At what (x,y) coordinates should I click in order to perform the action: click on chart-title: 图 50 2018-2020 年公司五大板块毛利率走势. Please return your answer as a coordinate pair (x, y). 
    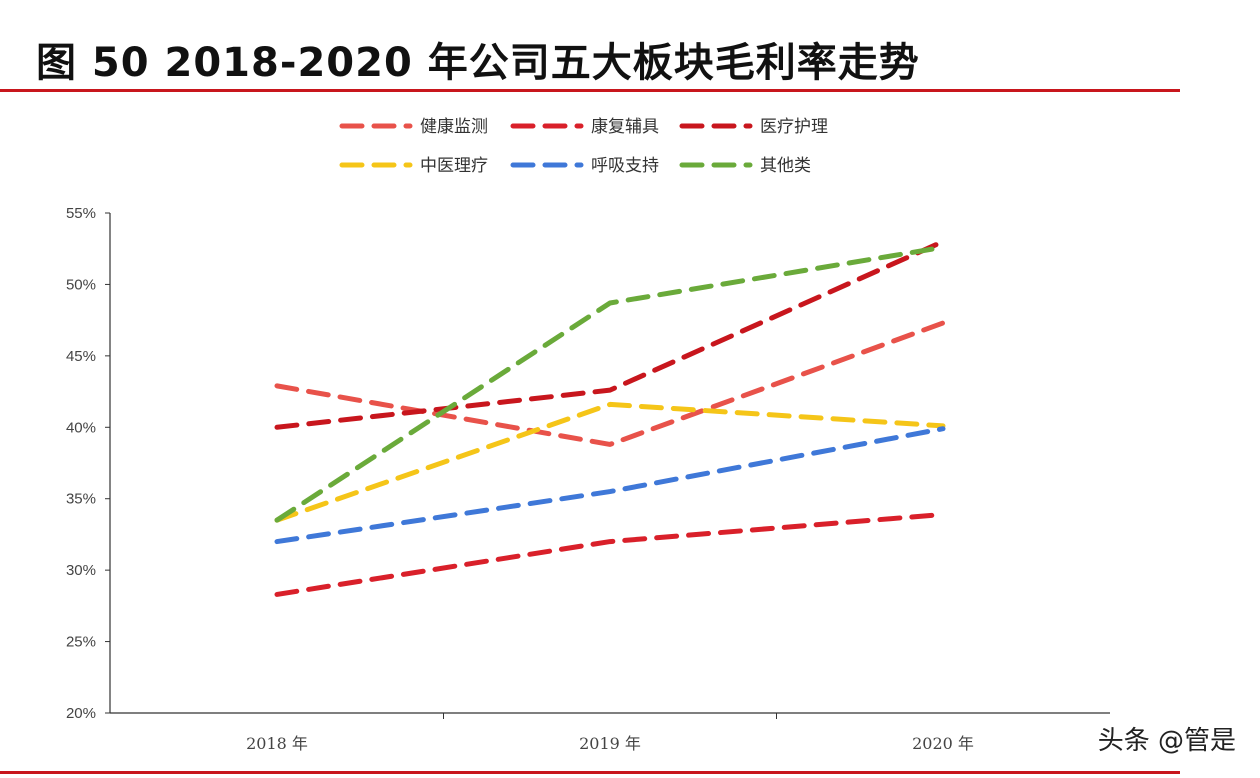
    Looking at the image, I should click on (478, 63).